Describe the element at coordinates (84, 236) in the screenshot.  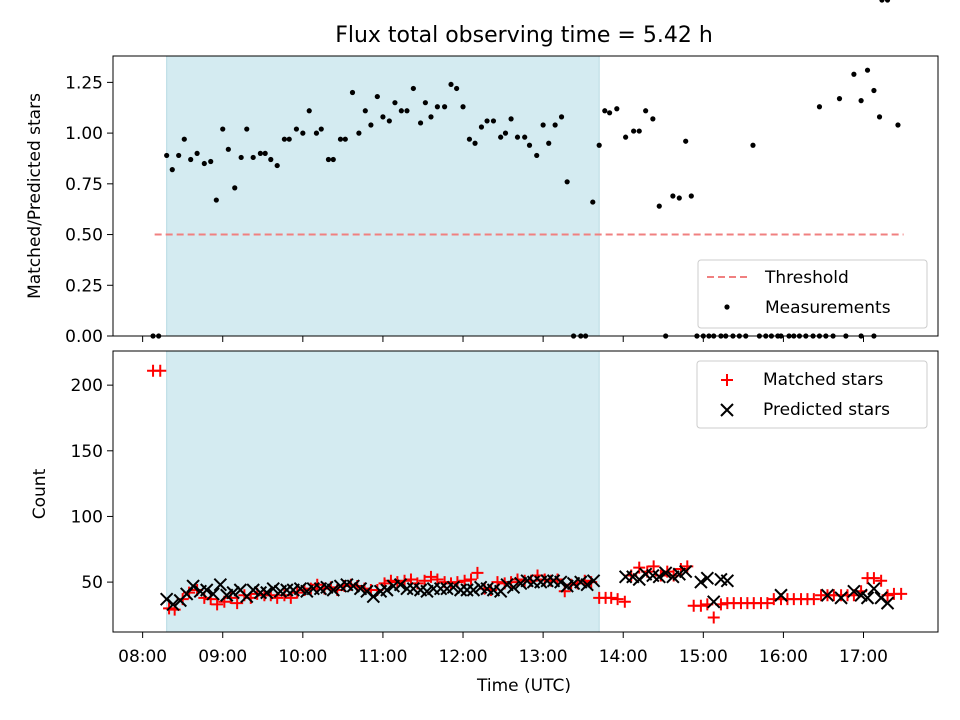
I see `y-tick-label: 0.50` at that location.